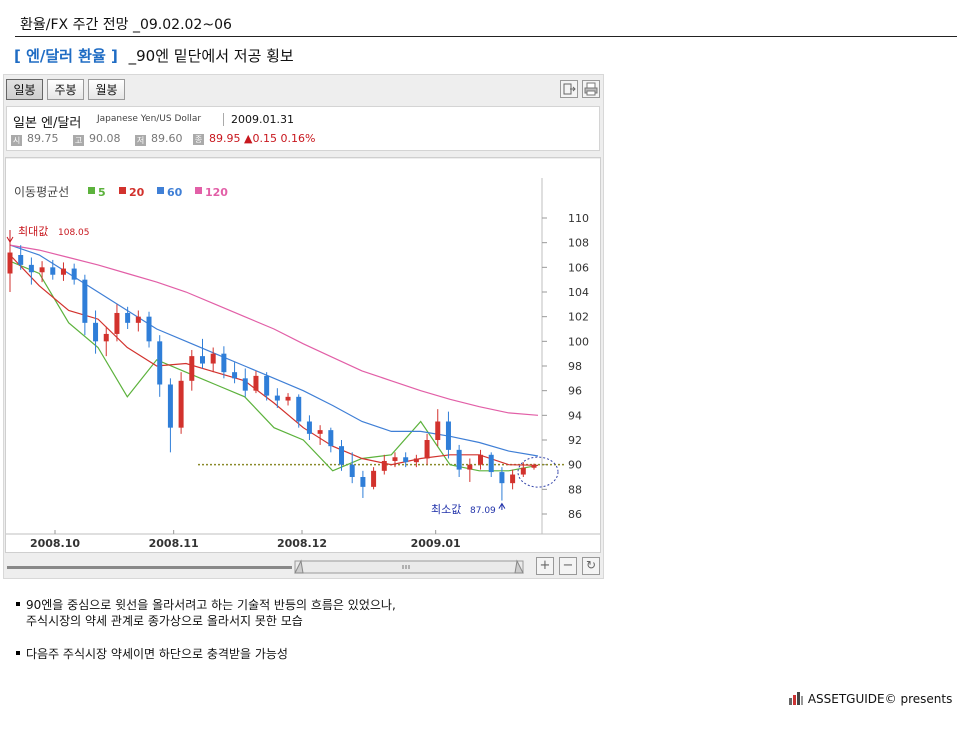 This screenshot has height=730, width=975. Describe the element at coordinates (545, 566) in the screenshot. I see `zoom-in-icon: +` at that location.